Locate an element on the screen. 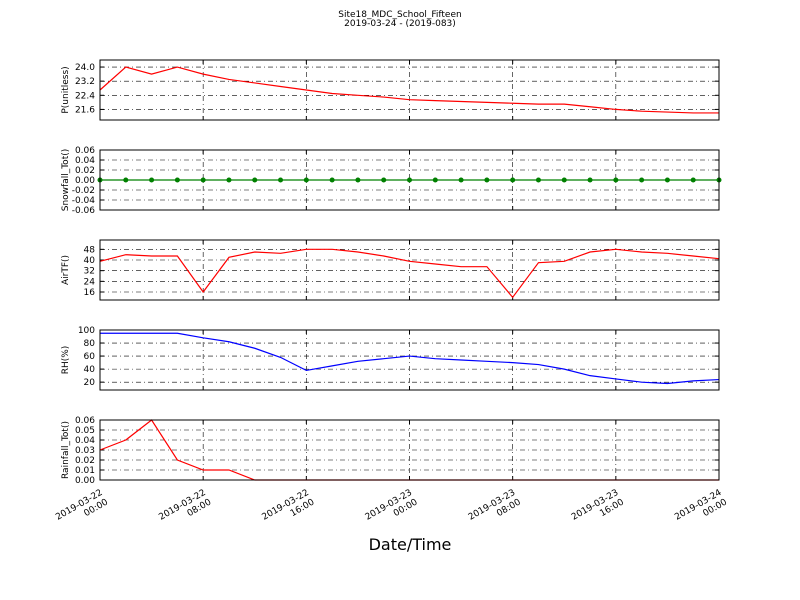  chart-title: Site18_MDC_School_Fifteen is located at coordinates (399, 15).